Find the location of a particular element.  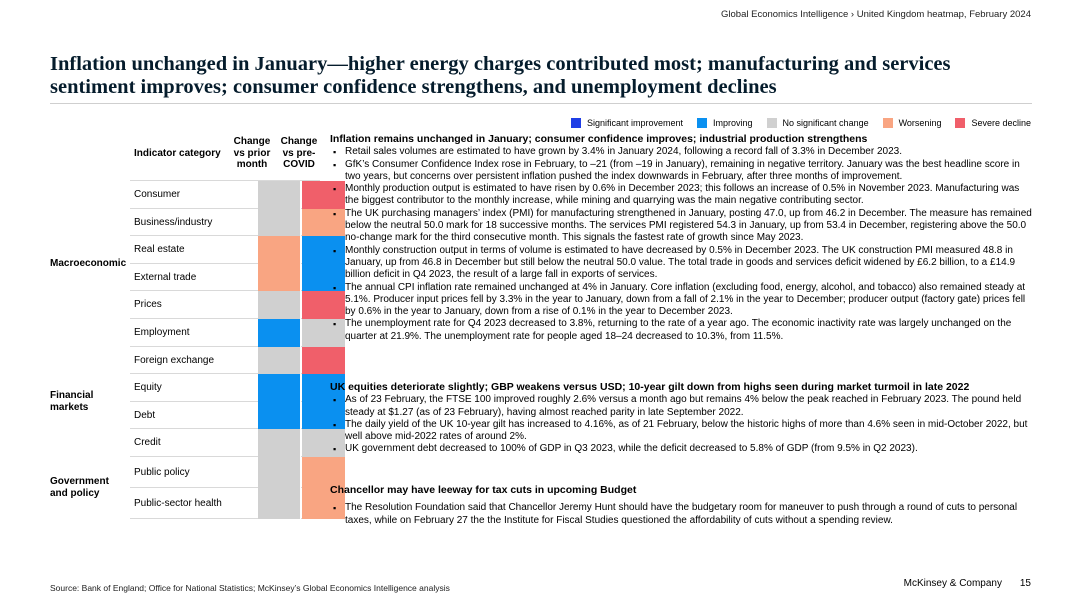

table-row: Equity is located at coordinates (238, 388).